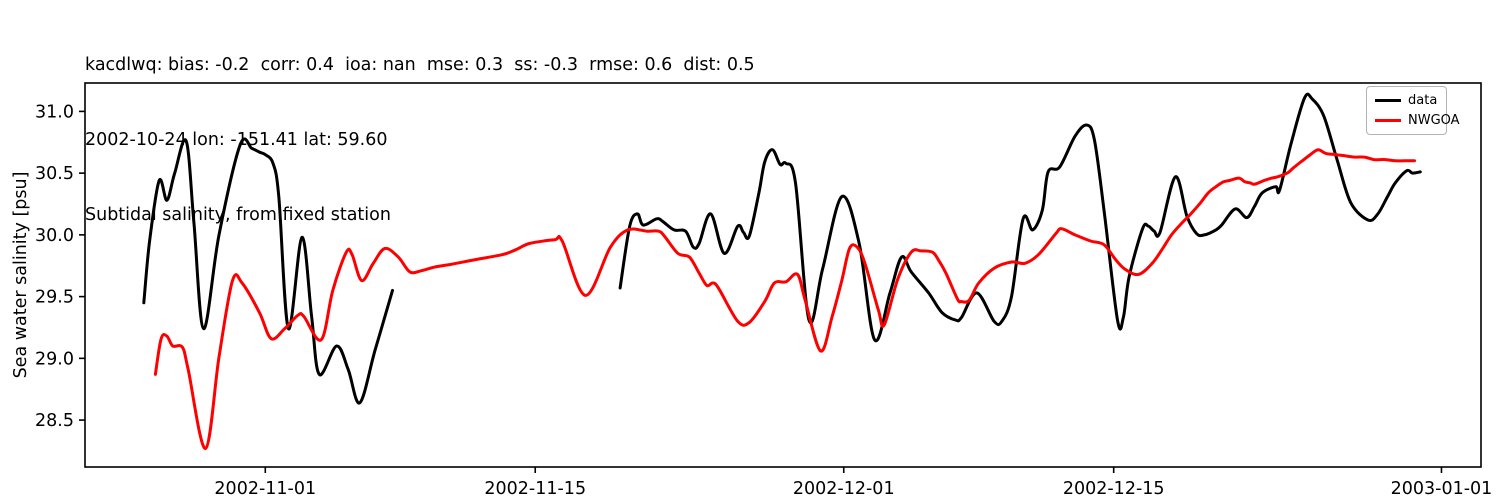 The width and height of the screenshot is (1500, 500). I want to click on legend-item-nwgoa: NWGOA, so click(1417, 120).